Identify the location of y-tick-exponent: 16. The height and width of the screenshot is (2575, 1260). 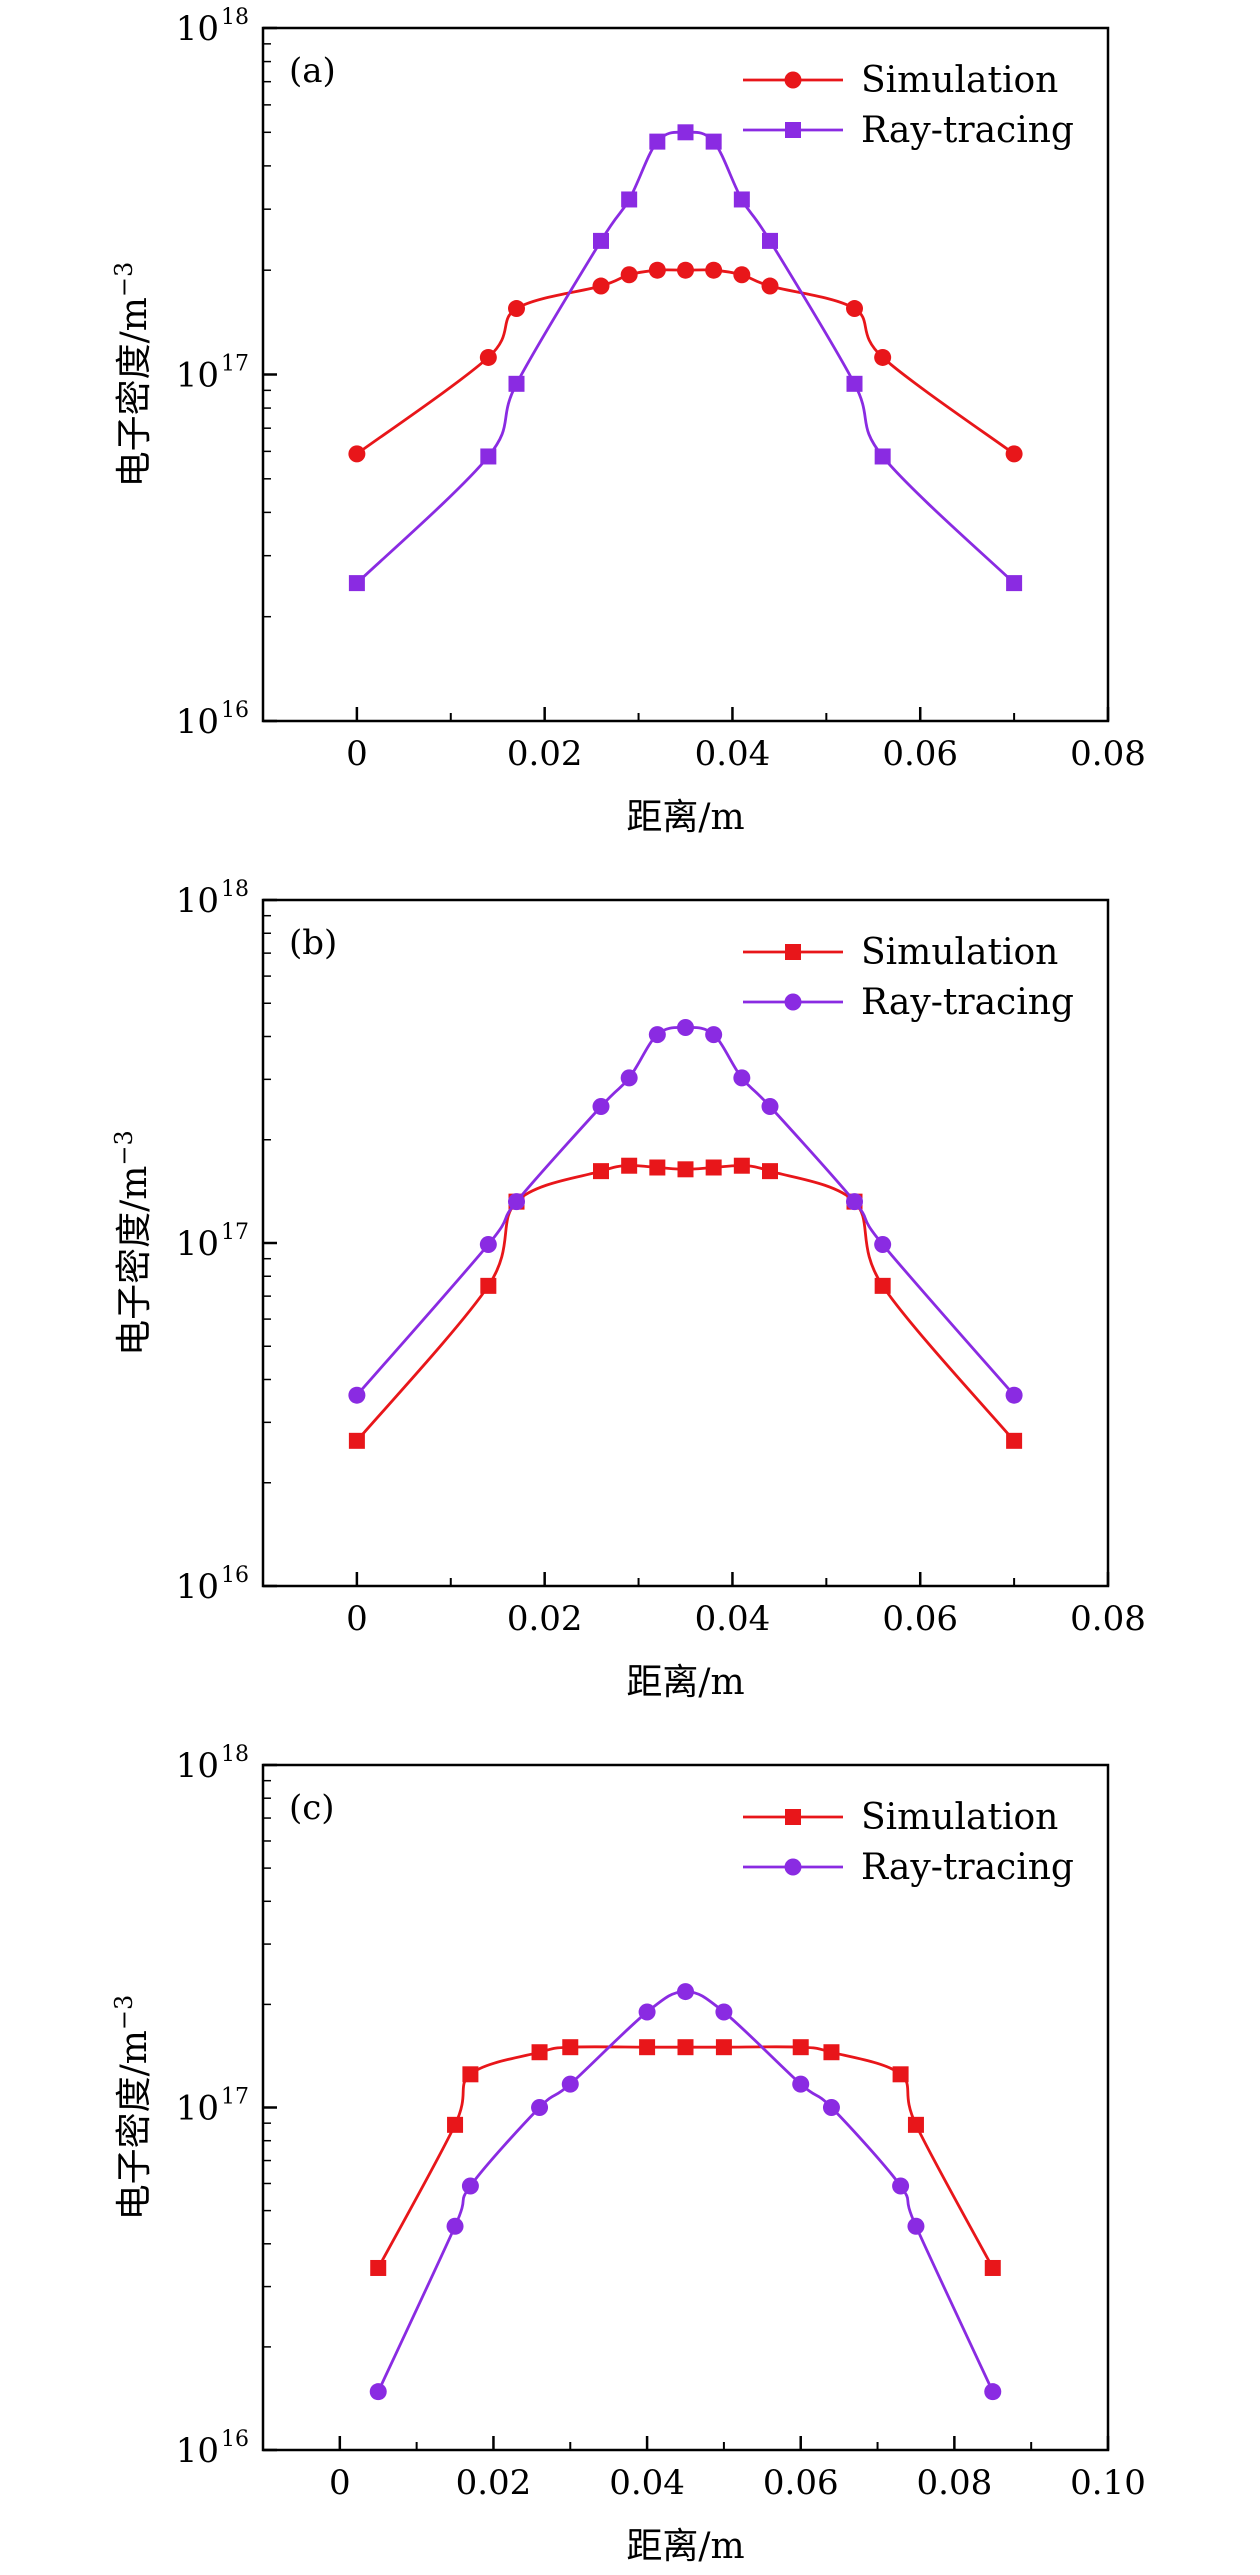
(235, 1575).